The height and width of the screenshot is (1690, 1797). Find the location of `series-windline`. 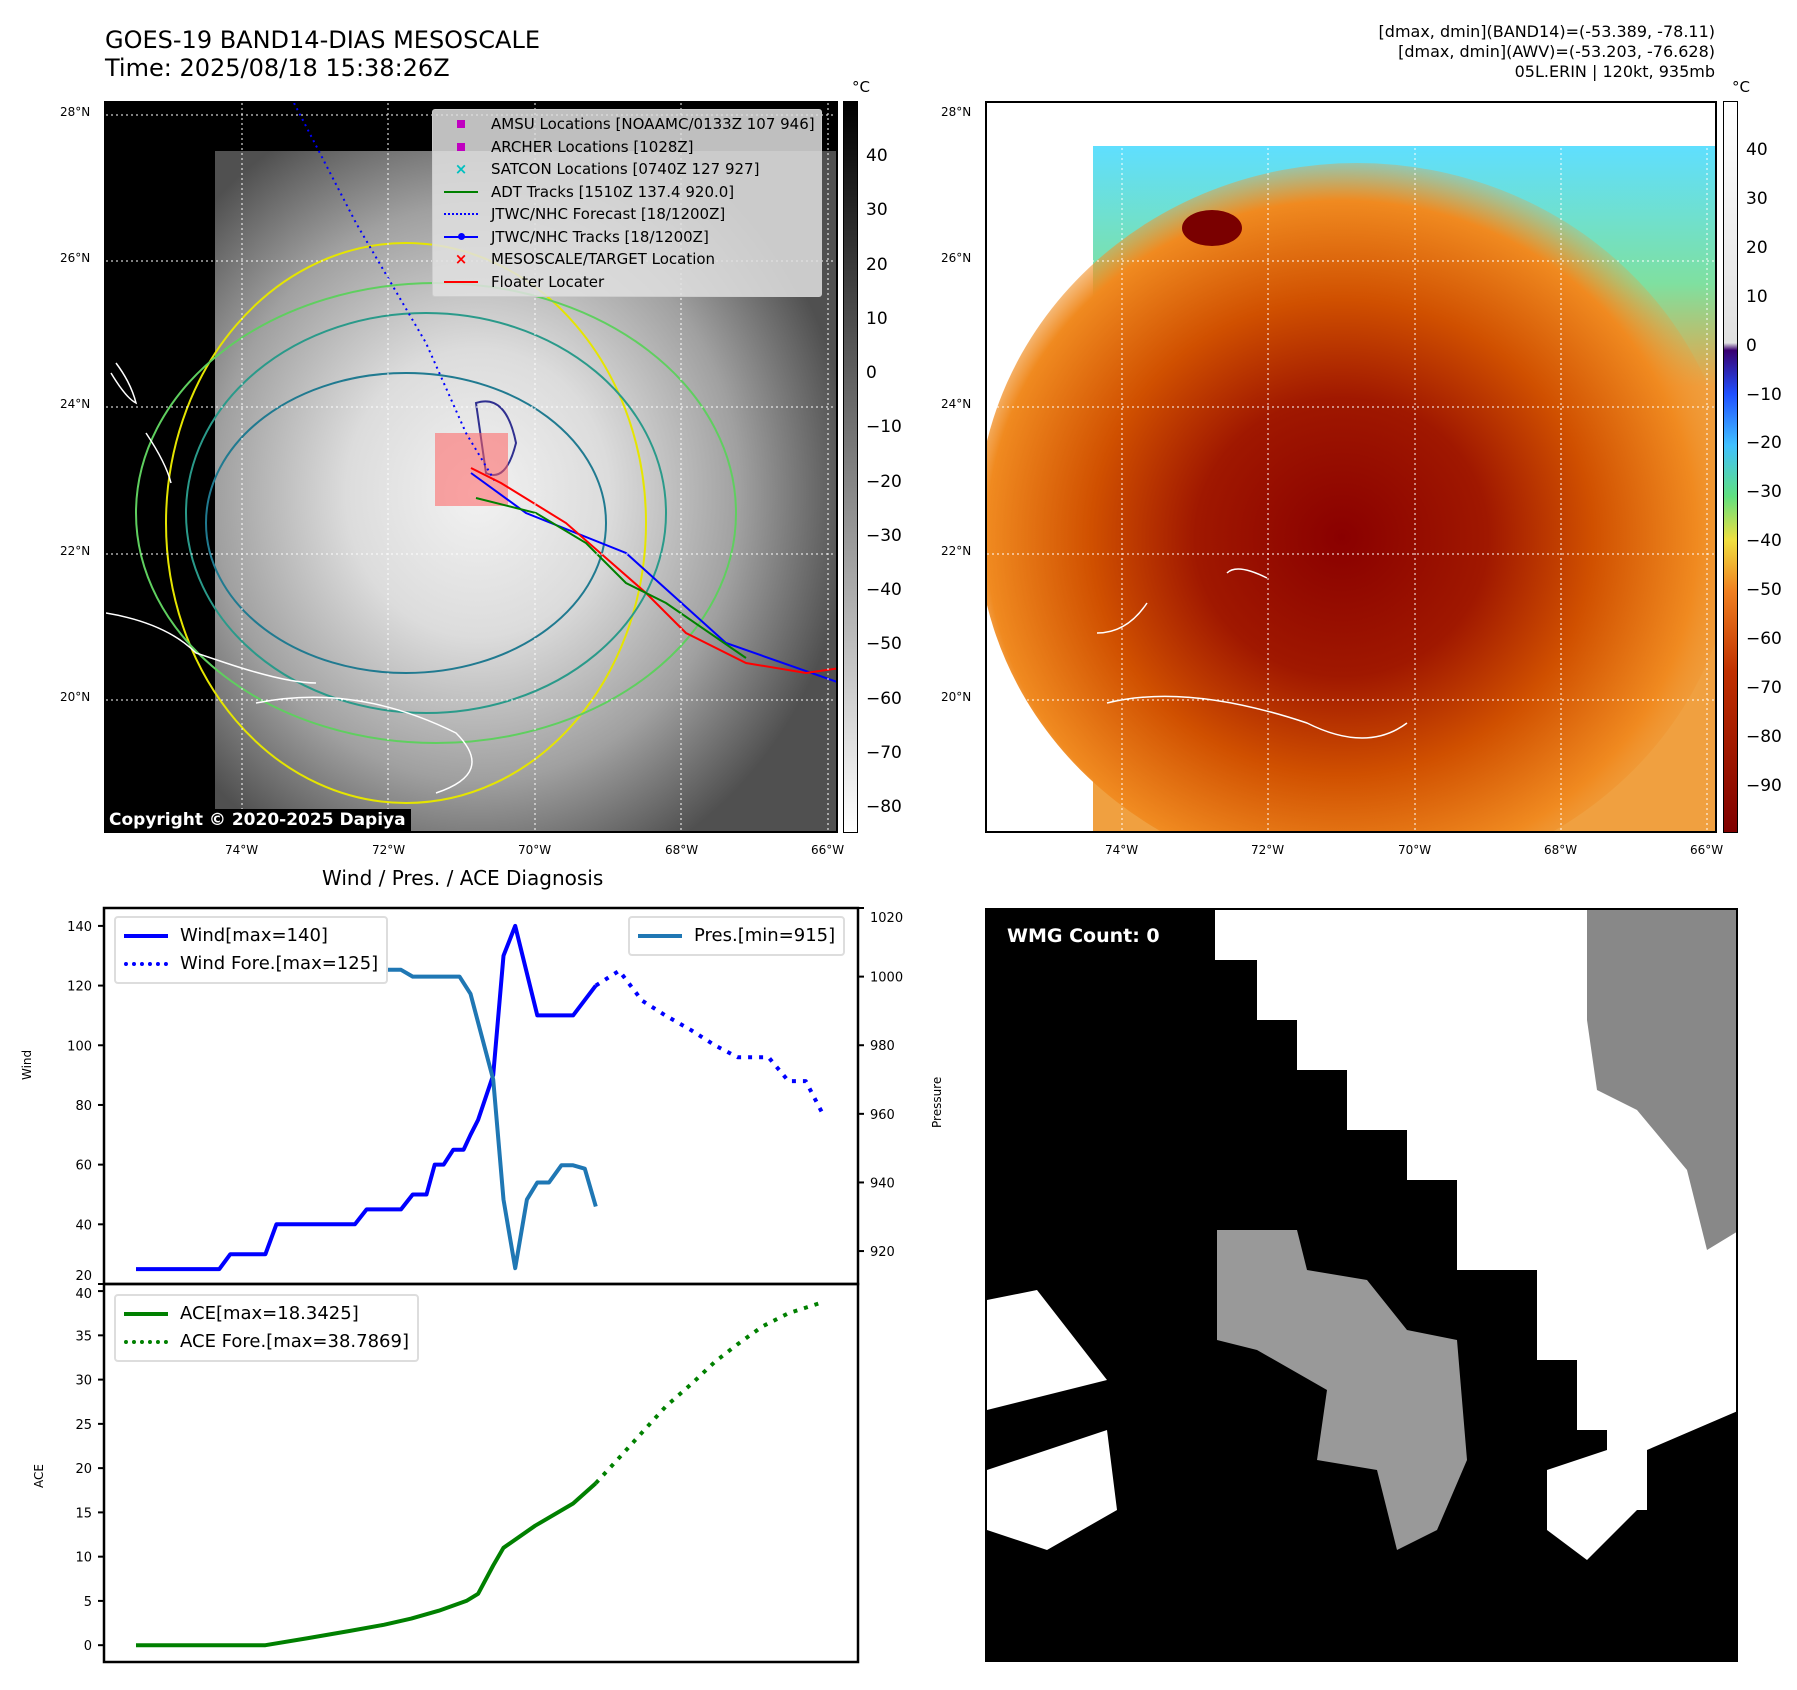

series-windline is located at coordinates (367, 1097).